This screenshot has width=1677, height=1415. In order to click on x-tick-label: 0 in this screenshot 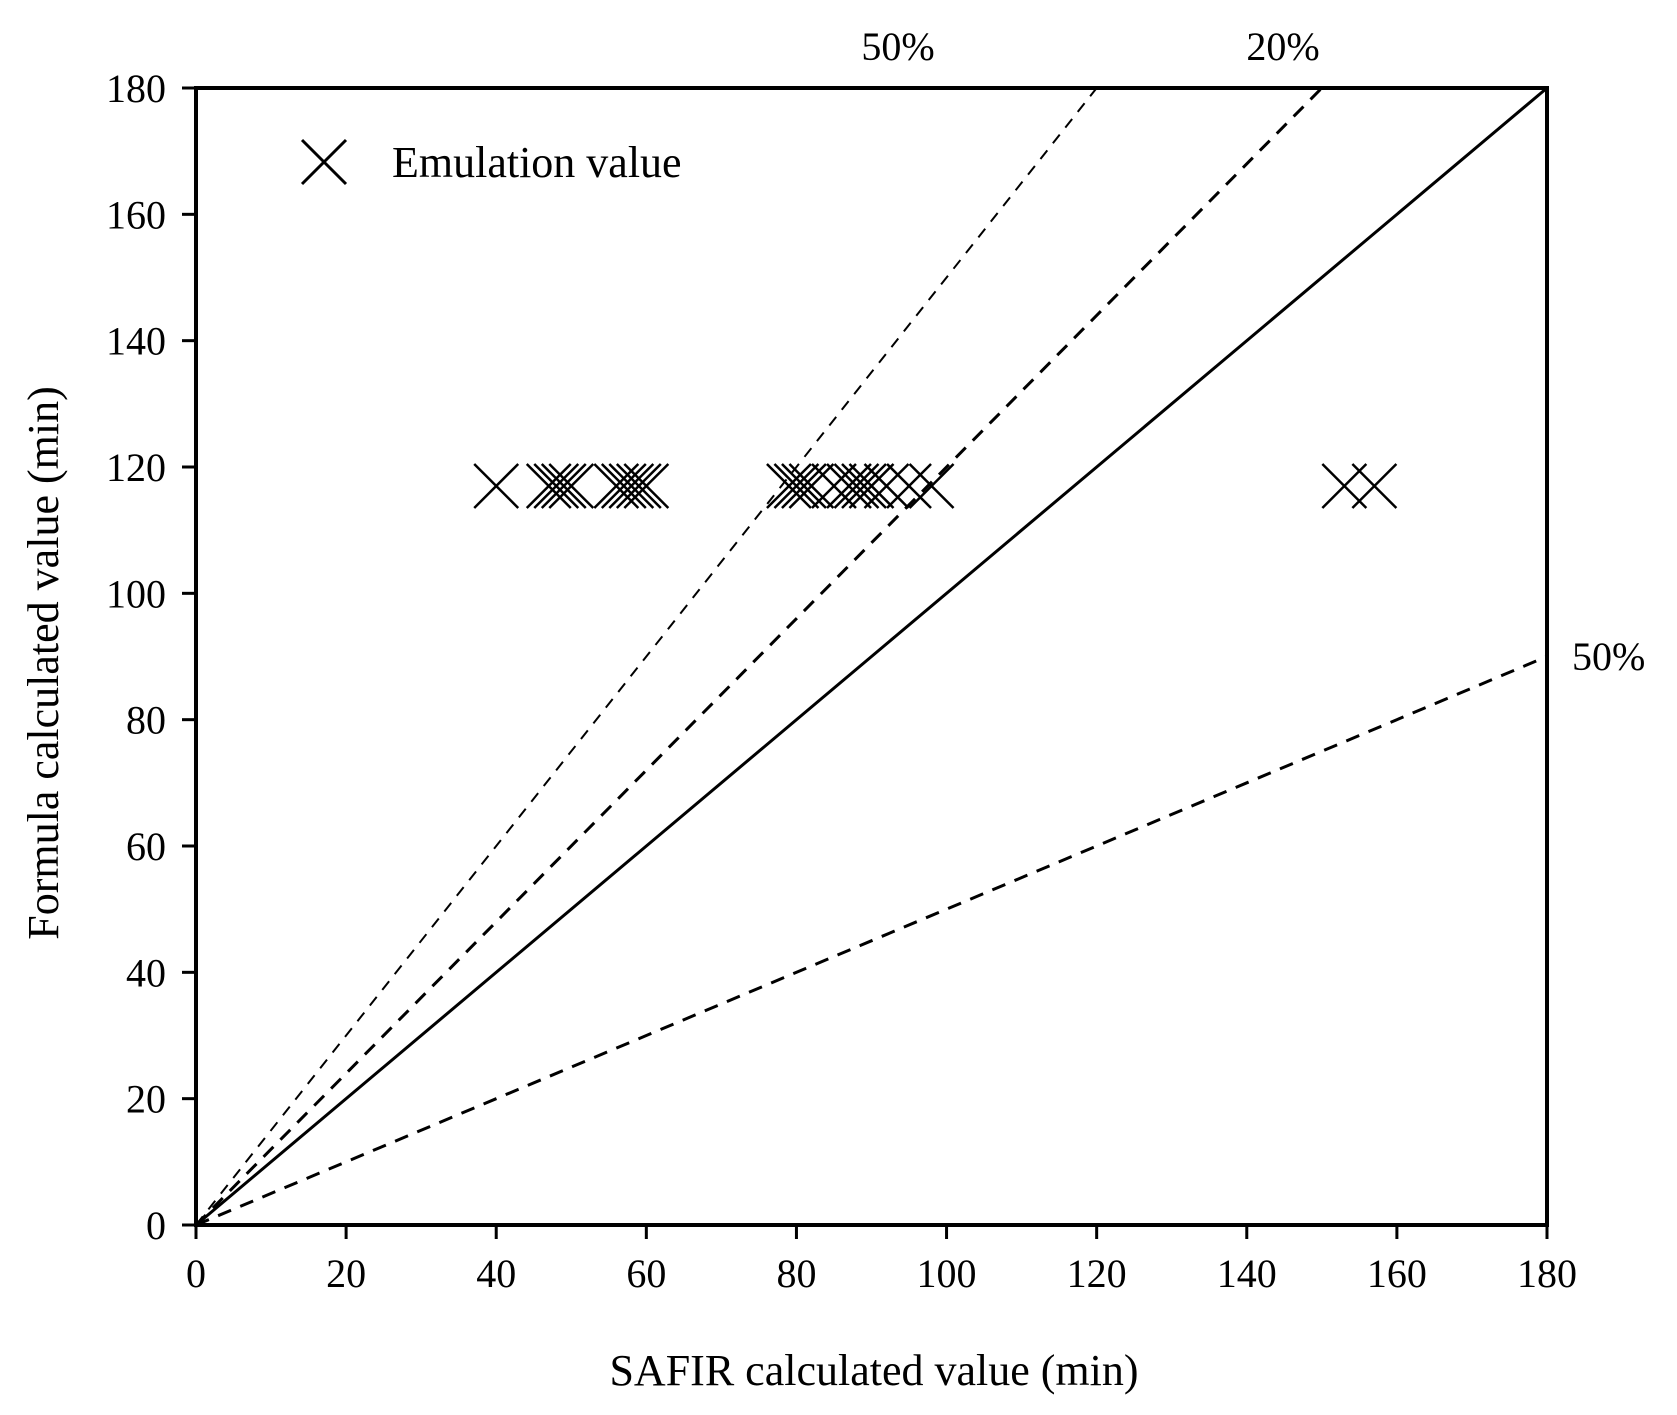, I will do `click(196, 1273)`.